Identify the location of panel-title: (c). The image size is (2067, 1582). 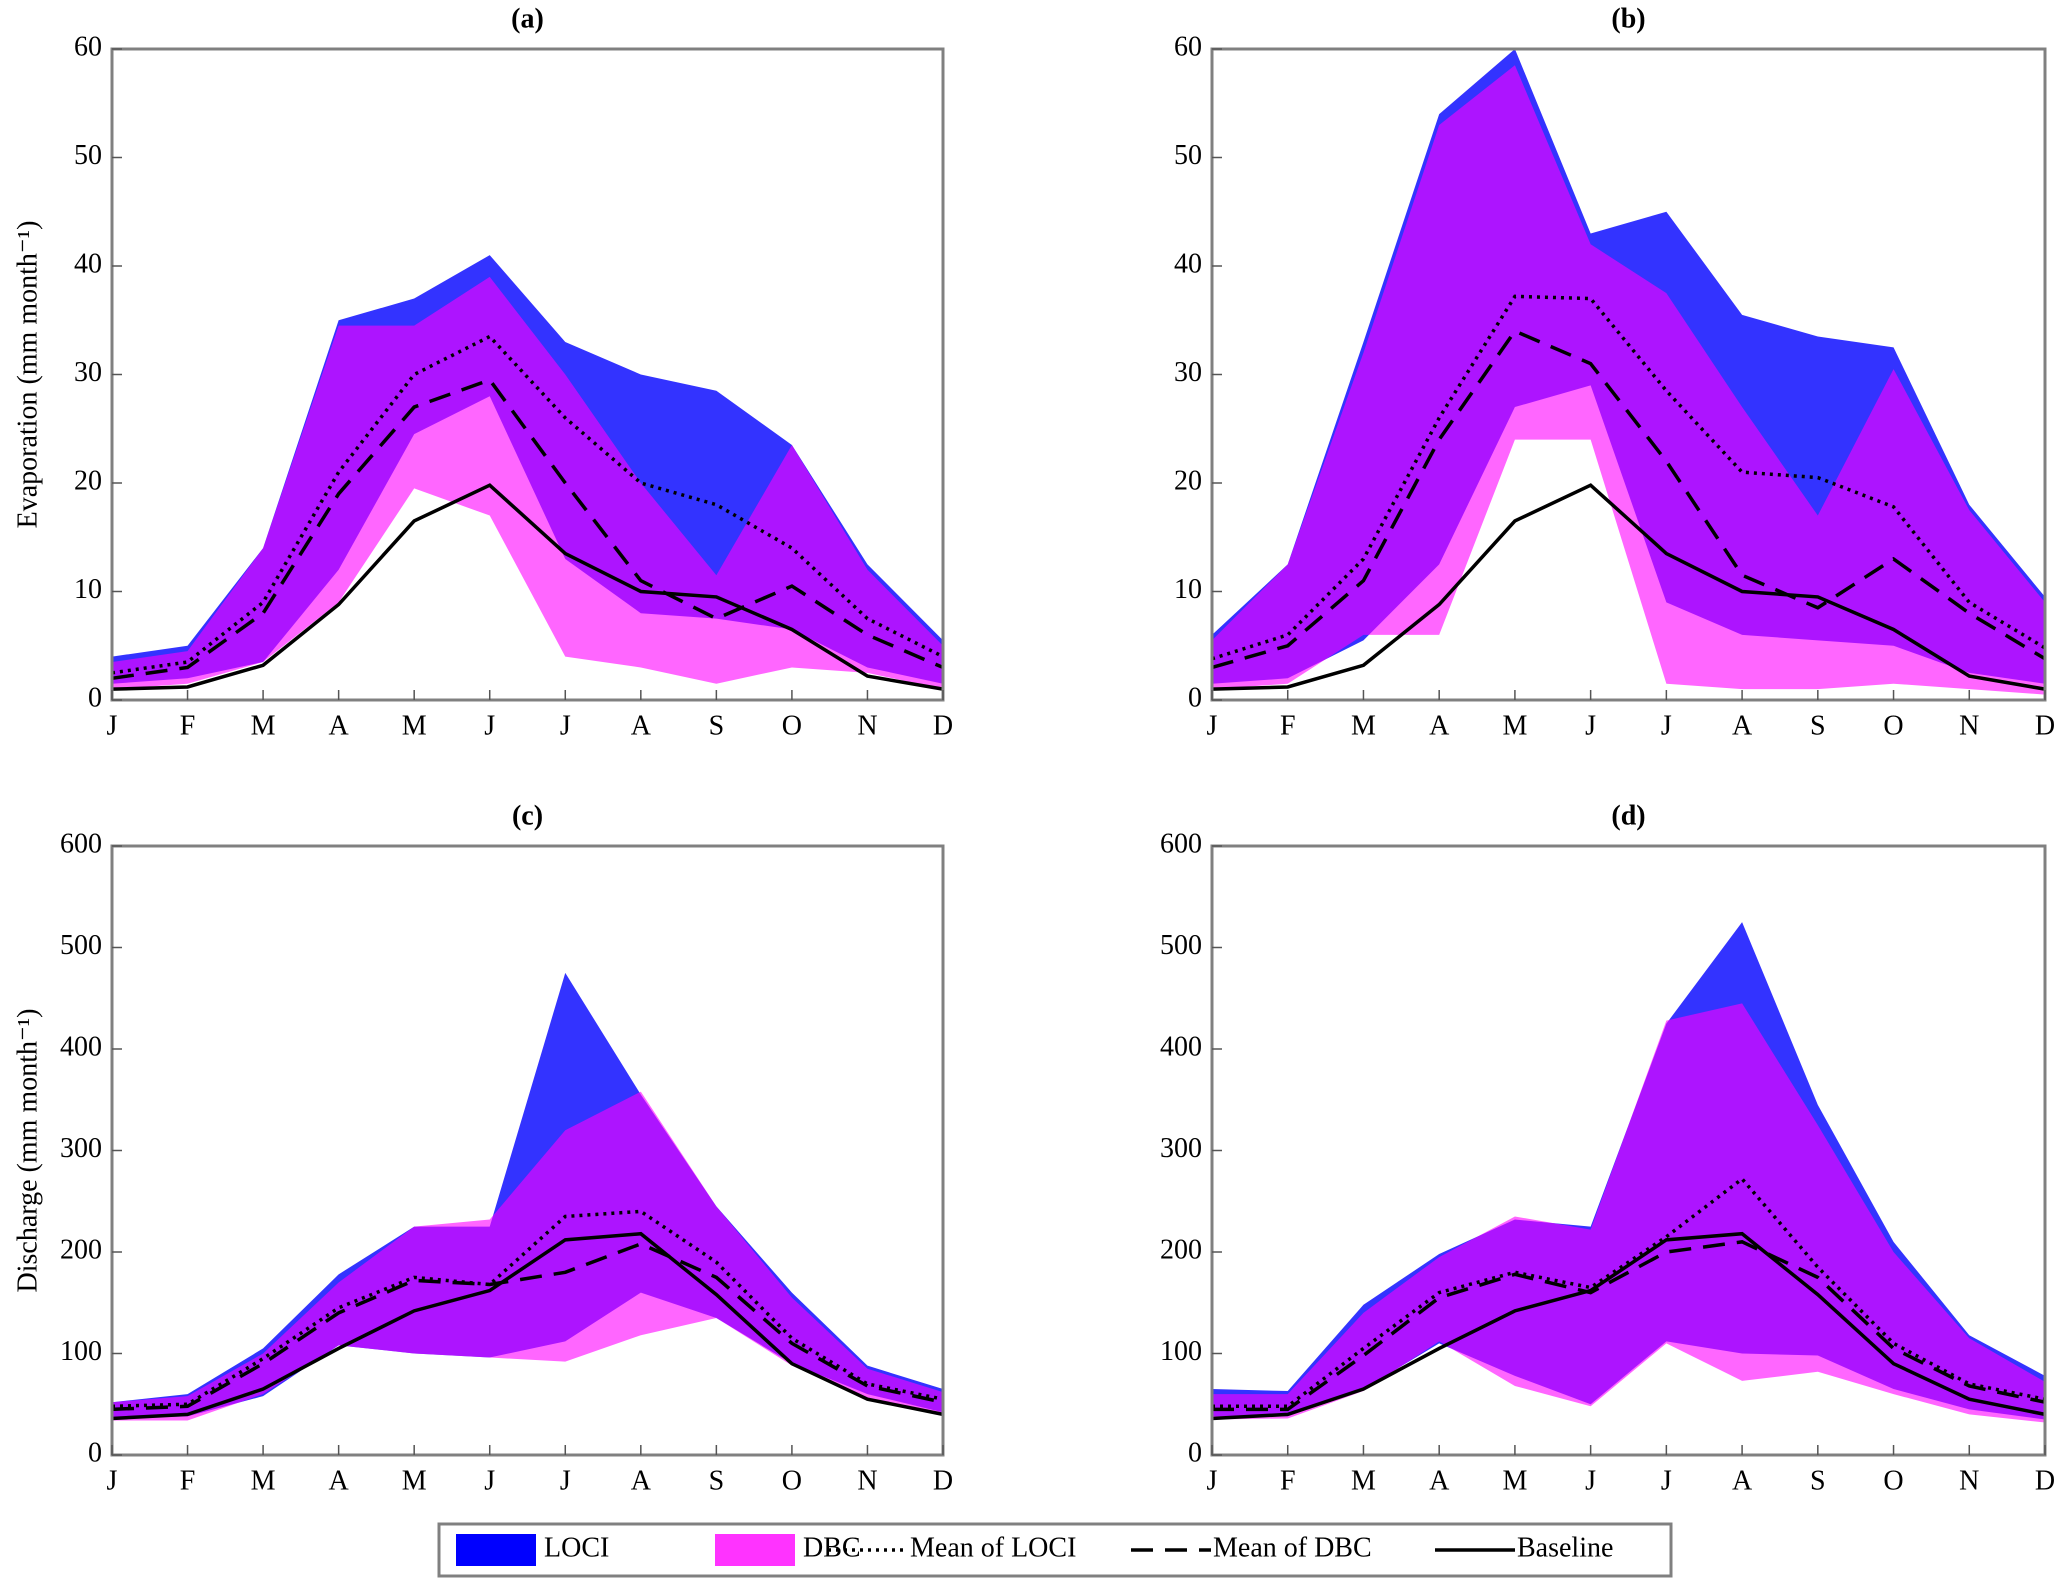
(527, 815).